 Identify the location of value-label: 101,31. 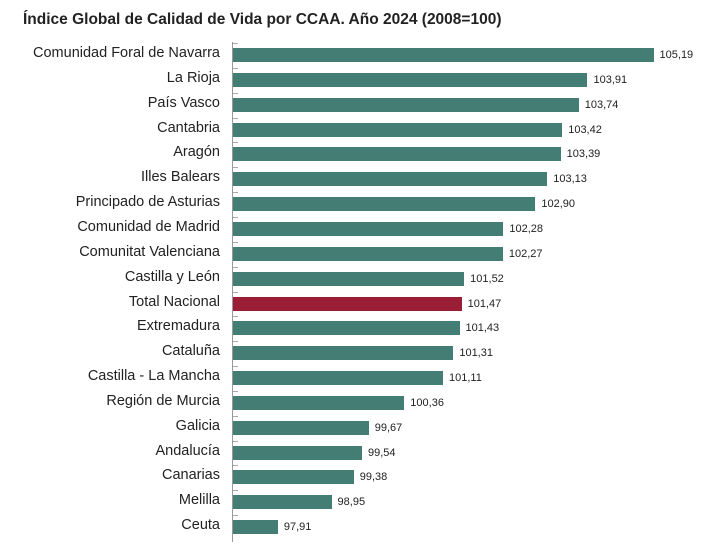
(476, 353).